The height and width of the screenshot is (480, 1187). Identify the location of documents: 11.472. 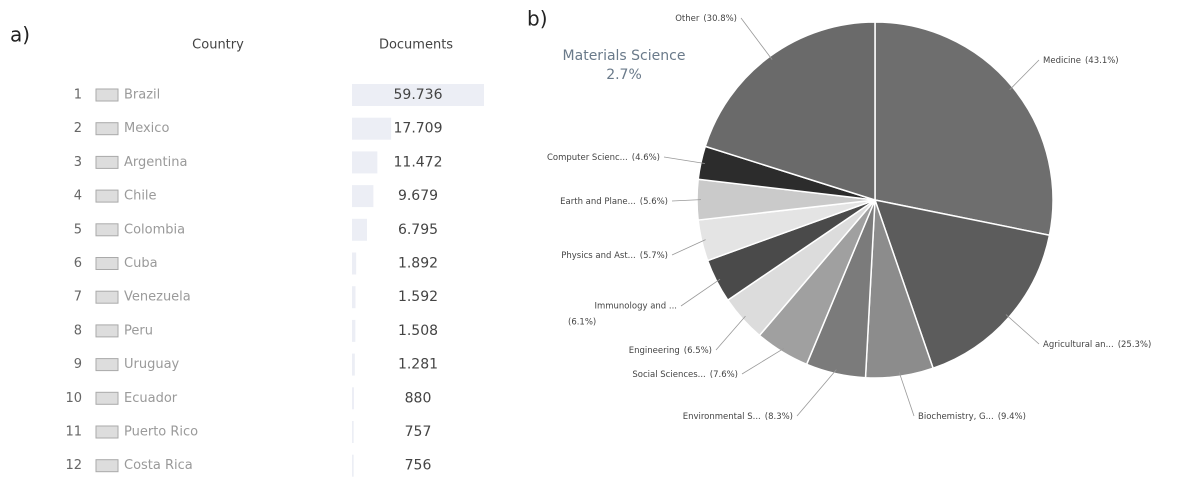
(418, 162).